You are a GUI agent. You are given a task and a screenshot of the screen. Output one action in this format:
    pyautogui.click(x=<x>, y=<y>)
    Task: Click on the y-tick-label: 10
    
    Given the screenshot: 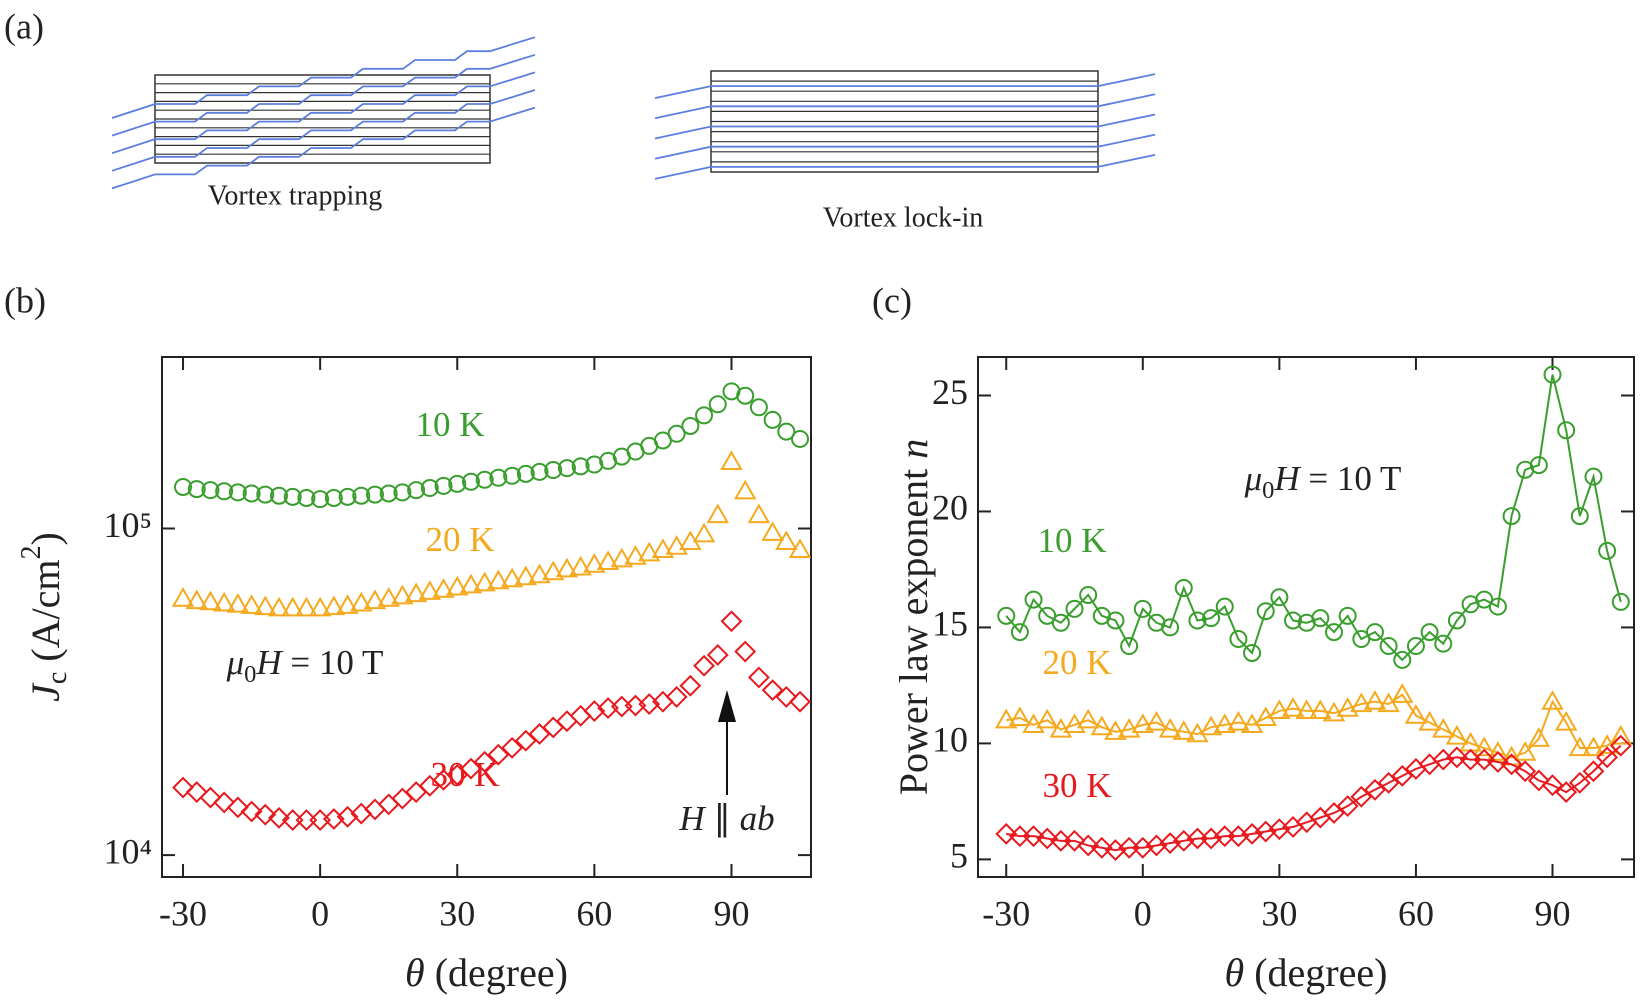 What is the action you would take?
    pyautogui.click(x=950, y=740)
    